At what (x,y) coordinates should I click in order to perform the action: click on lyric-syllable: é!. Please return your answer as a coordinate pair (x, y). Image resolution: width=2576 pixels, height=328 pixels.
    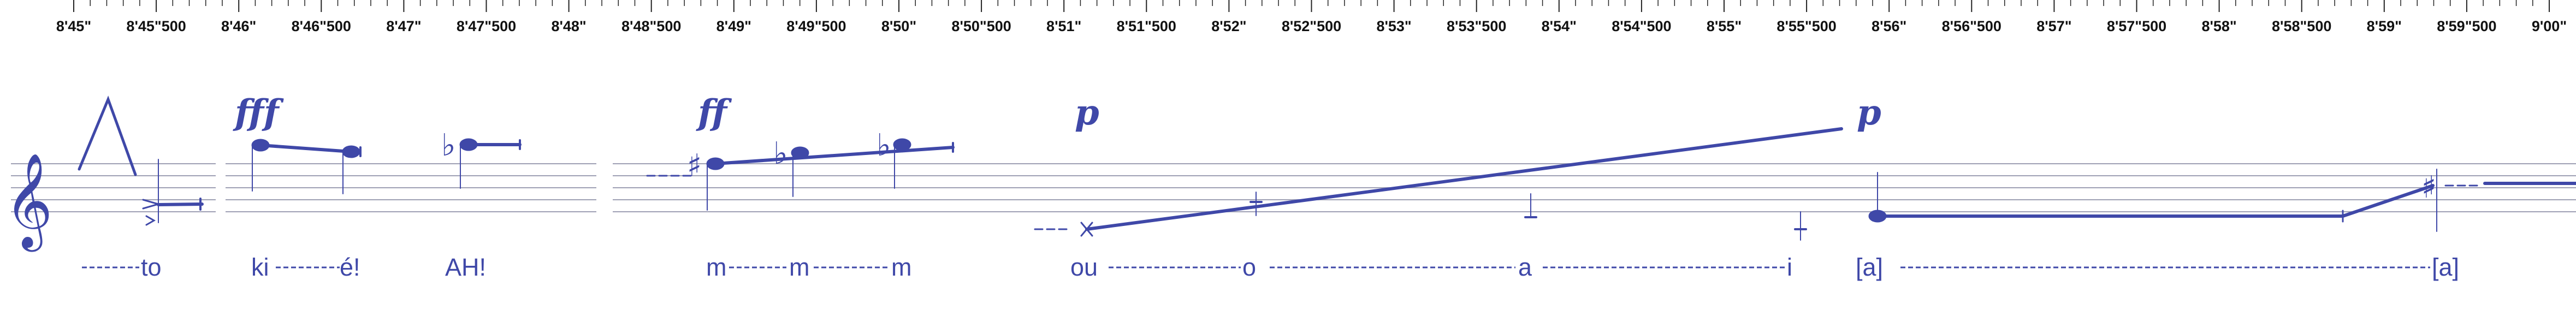
    Looking at the image, I should click on (350, 267).